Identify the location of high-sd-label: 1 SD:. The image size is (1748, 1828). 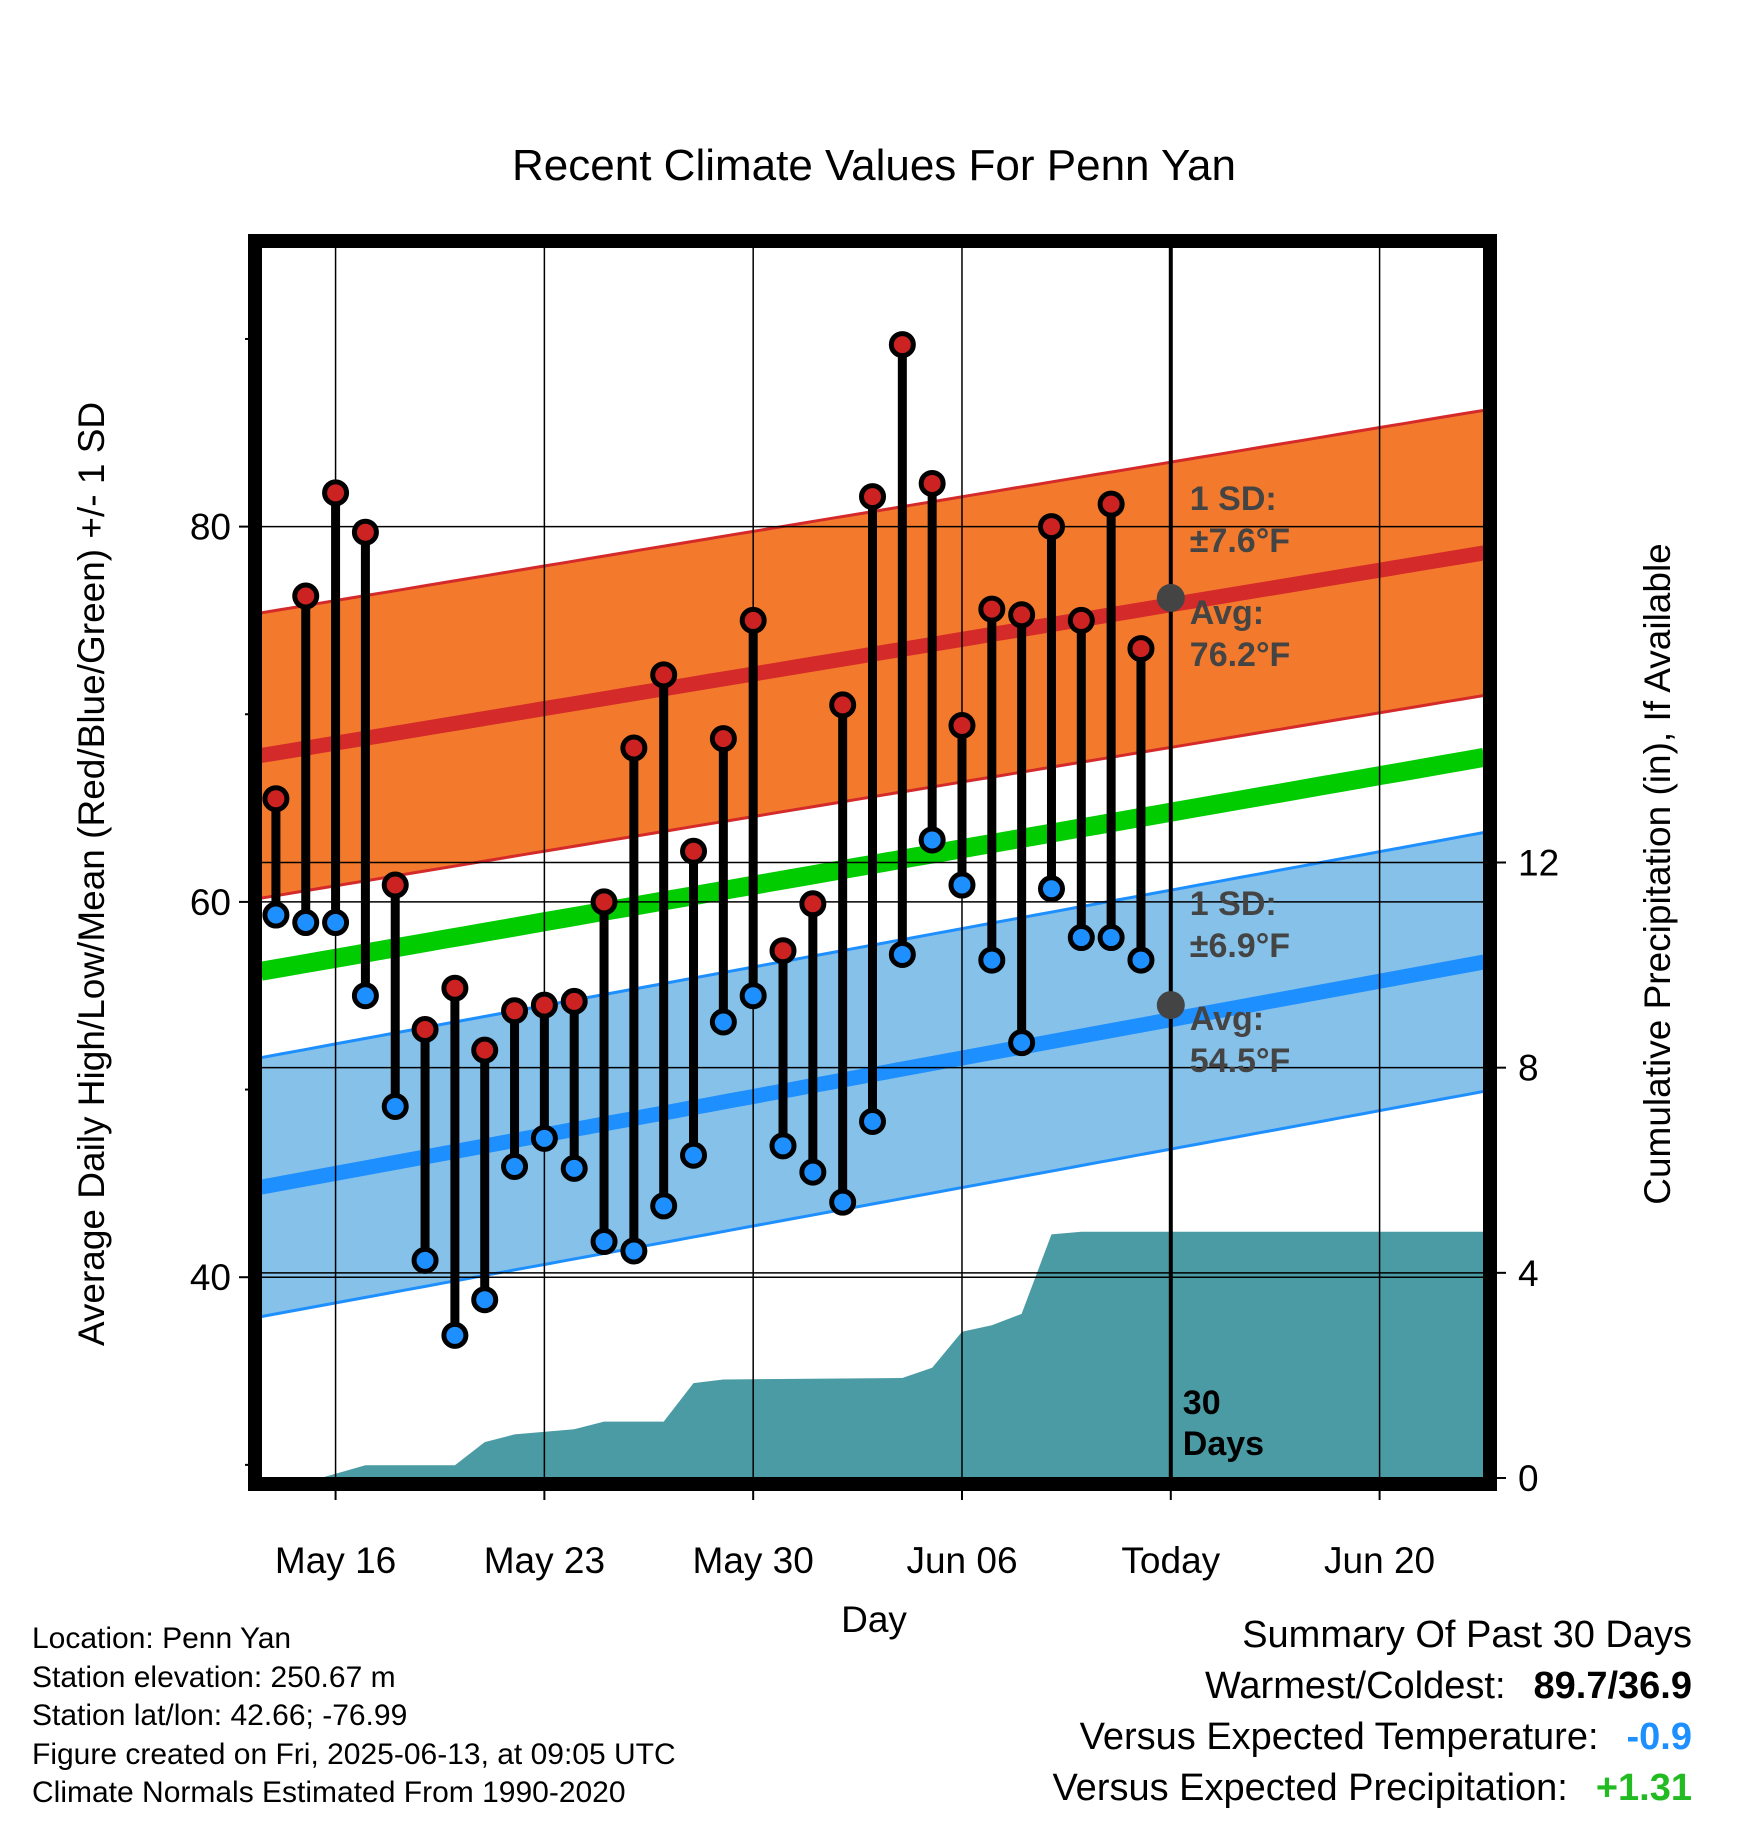
(1233, 499).